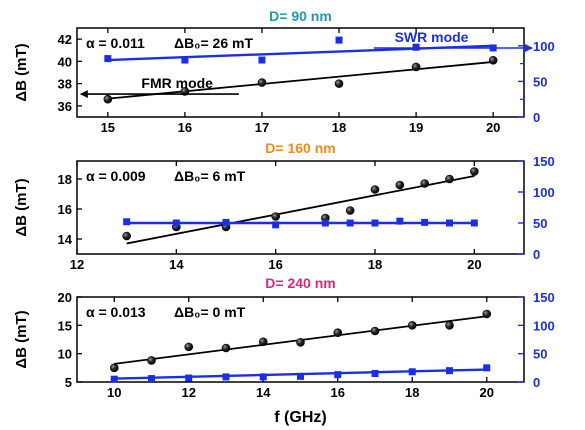 Image resolution: width=585 pixels, height=430 pixels. What do you see at coordinates (300, 16) in the screenshot?
I see `panel-title: D= 90 nm` at bounding box center [300, 16].